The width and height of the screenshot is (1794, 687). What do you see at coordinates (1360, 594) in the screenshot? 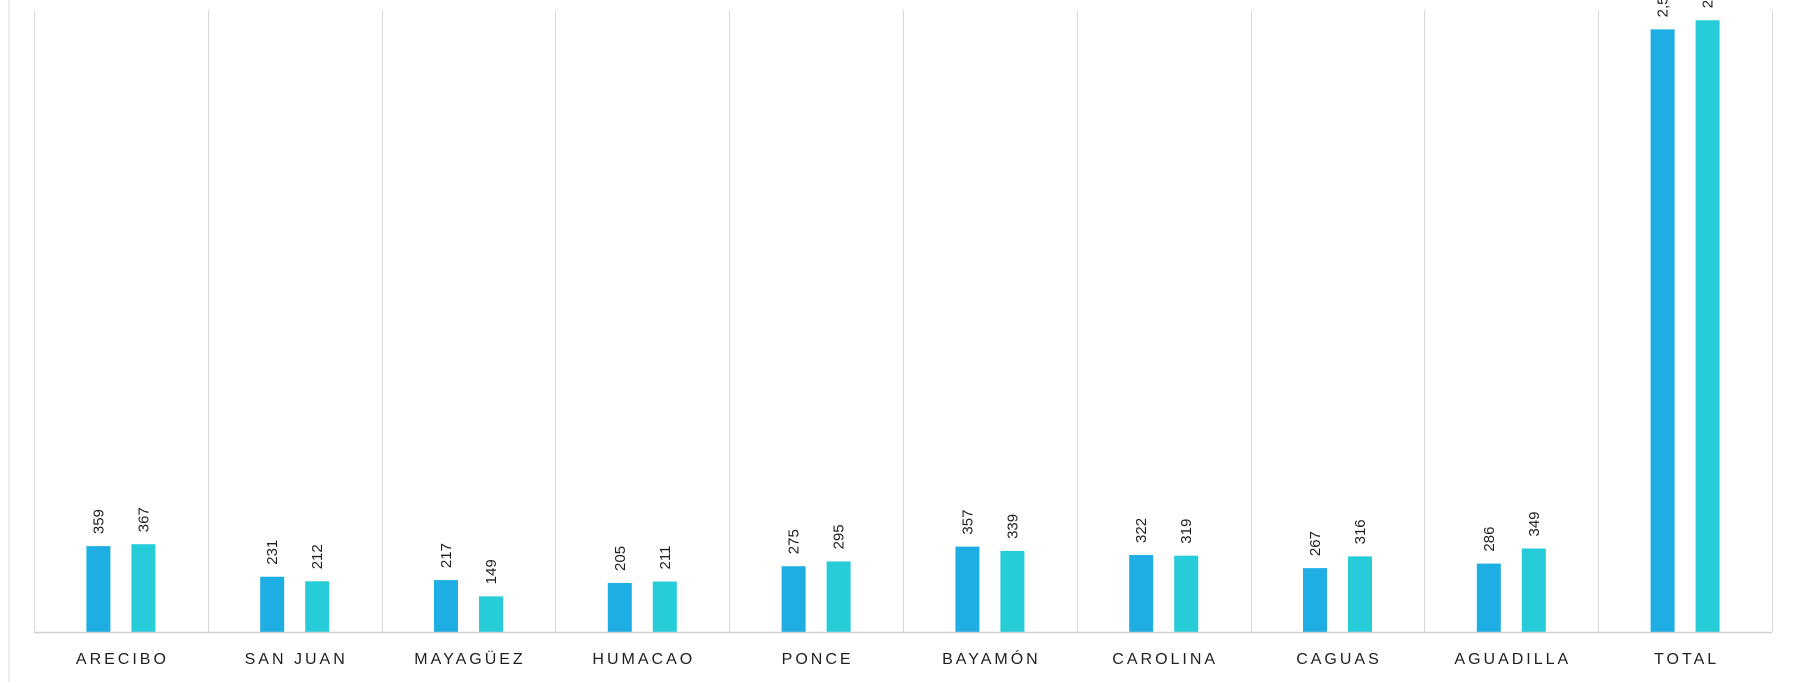
I see `bar-series2-caguas` at bounding box center [1360, 594].